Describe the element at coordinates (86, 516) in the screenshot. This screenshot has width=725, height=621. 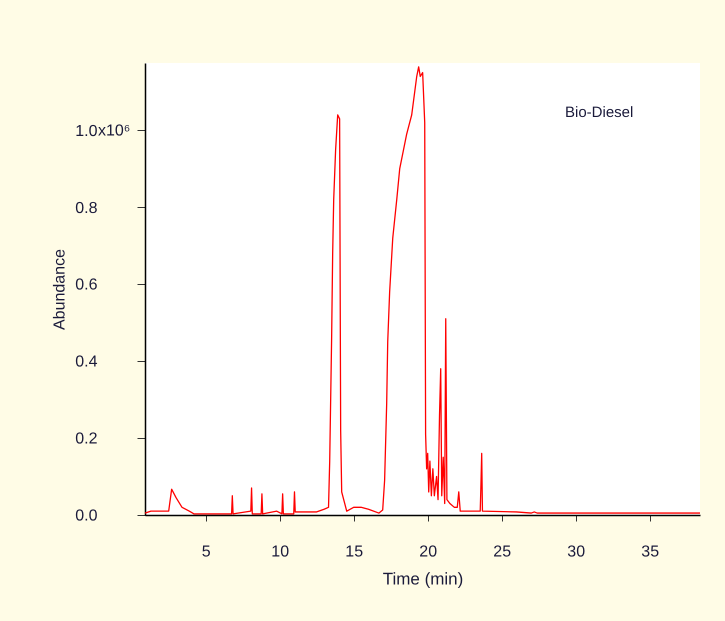
I see `y-tick-label: 0.0` at that location.